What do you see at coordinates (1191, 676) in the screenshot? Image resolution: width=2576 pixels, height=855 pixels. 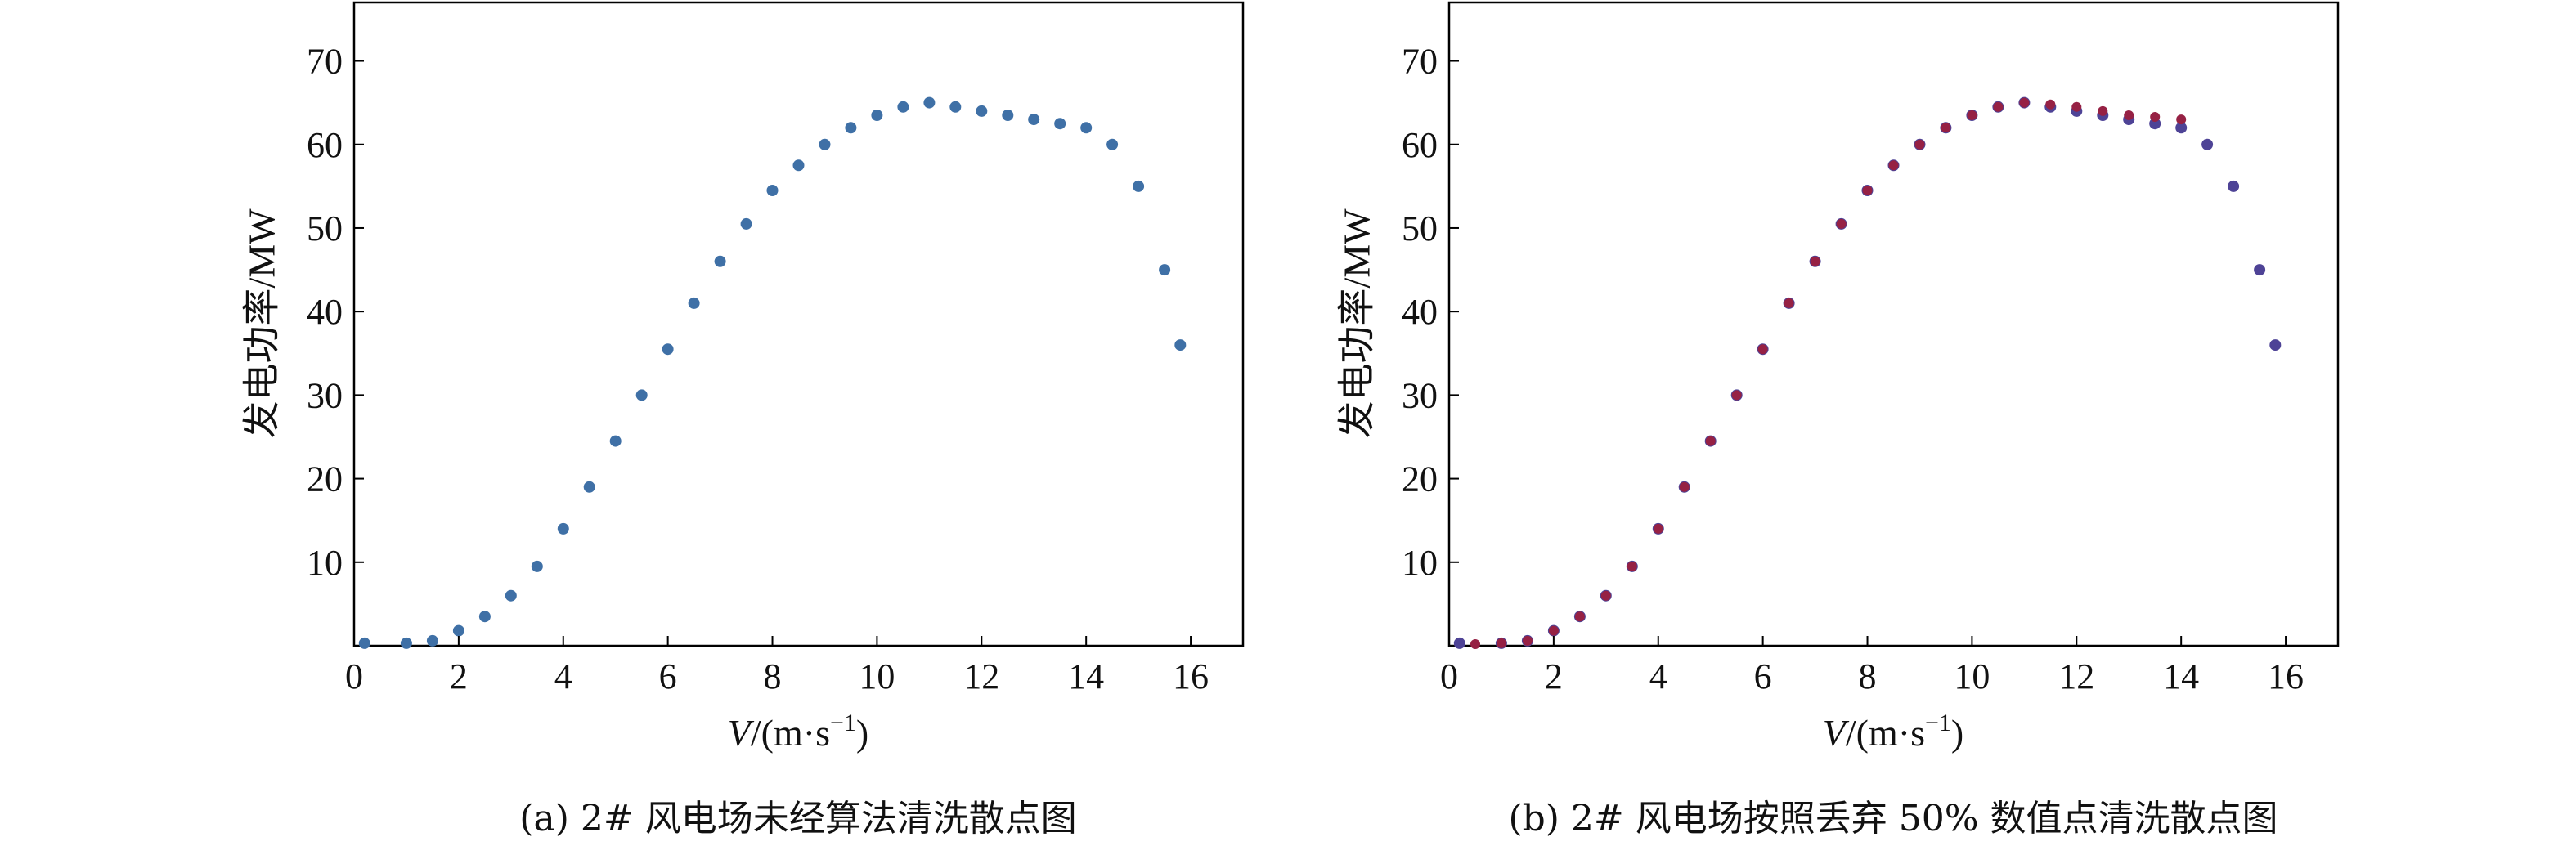 I see `panel-a-x-tick-label: 16` at bounding box center [1191, 676].